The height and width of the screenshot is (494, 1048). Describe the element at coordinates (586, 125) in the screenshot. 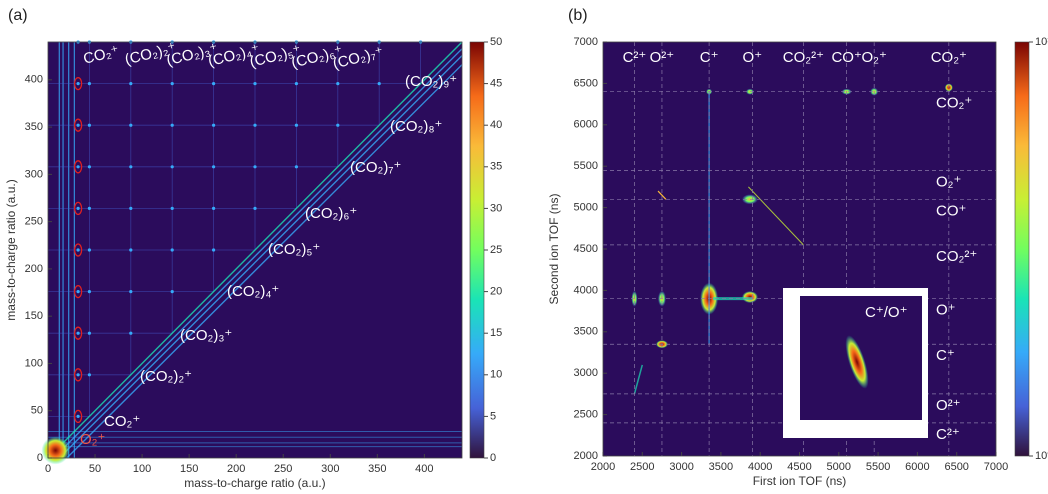

I see `y-tick-label: 6000` at that location.